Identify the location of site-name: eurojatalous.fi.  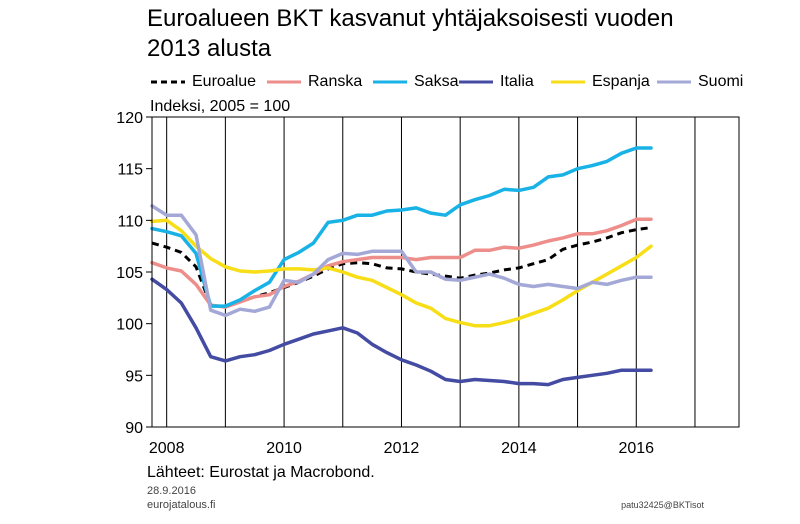
(181, 505).